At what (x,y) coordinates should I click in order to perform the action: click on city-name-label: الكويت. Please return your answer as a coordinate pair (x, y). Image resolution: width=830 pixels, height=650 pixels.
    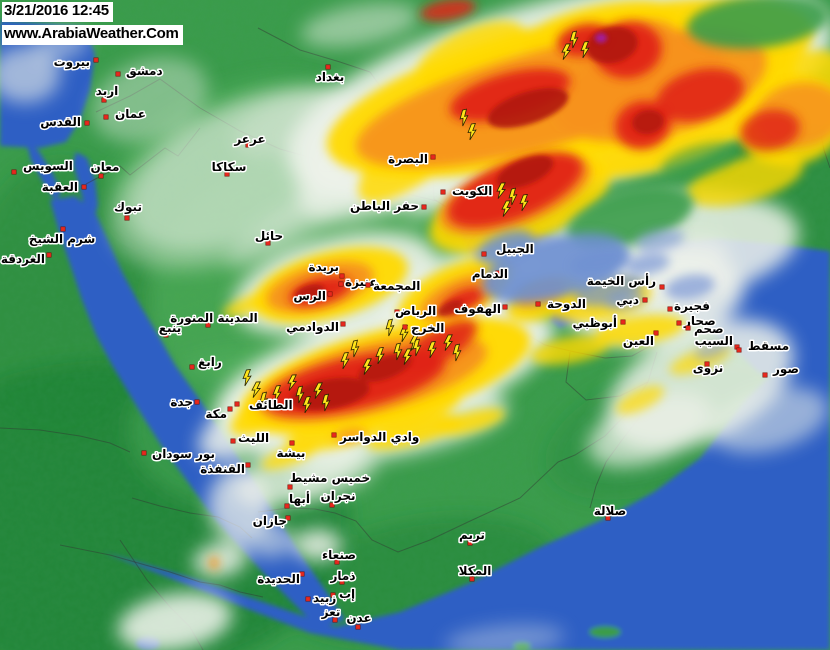
    Looking at the image, I should click on (472, 191).